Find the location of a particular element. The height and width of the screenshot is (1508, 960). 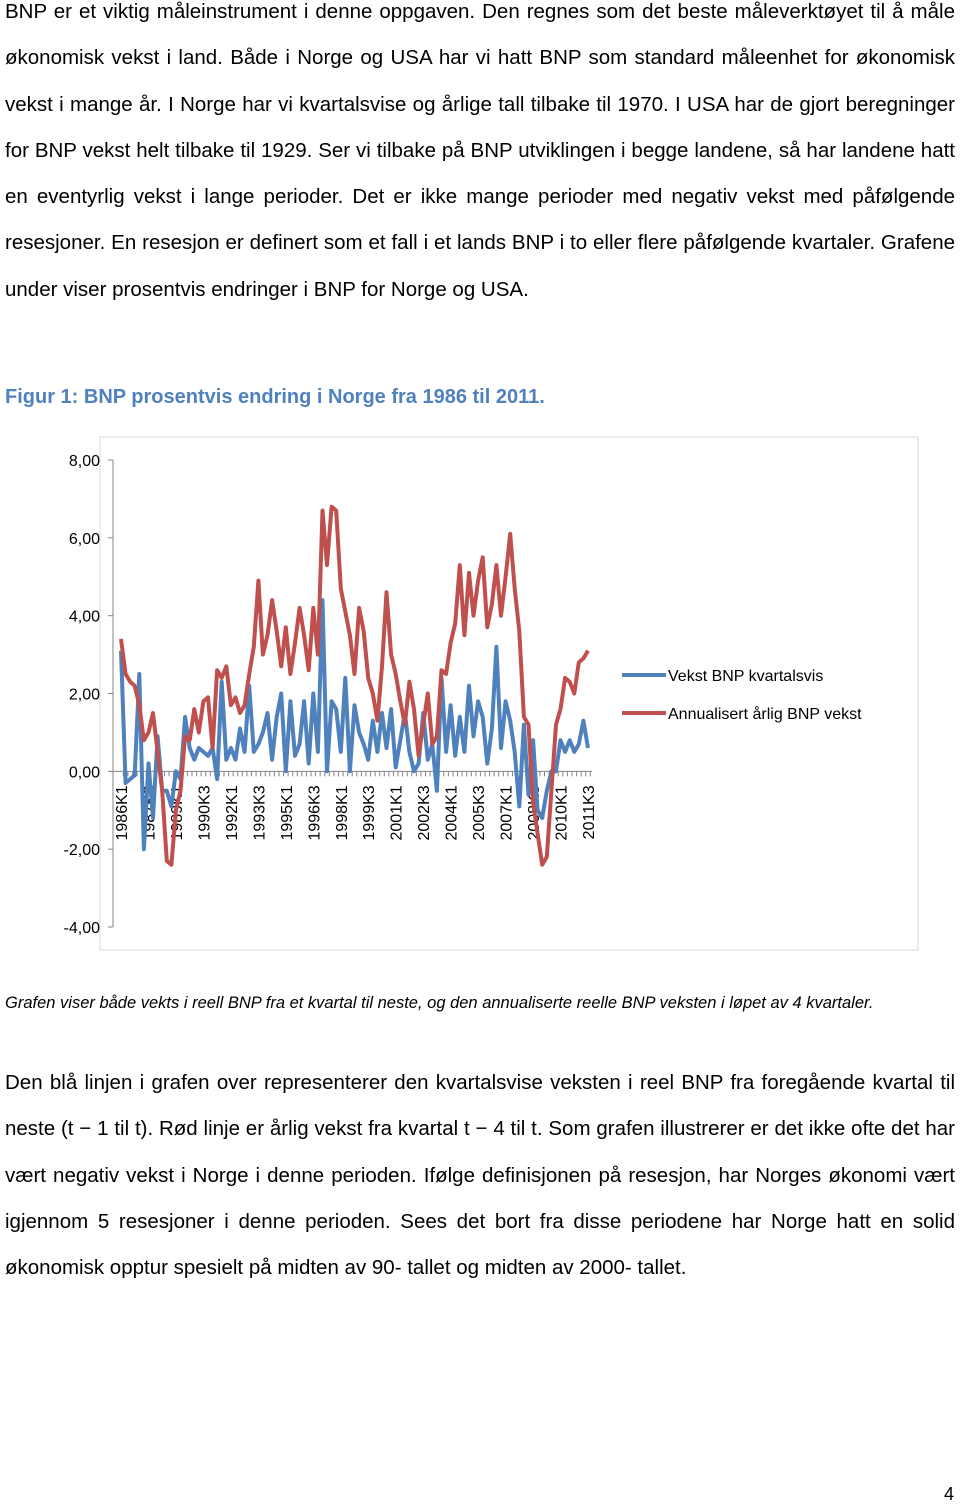

x-tick-label: 2010K1 is located at coordinates (562, 812).